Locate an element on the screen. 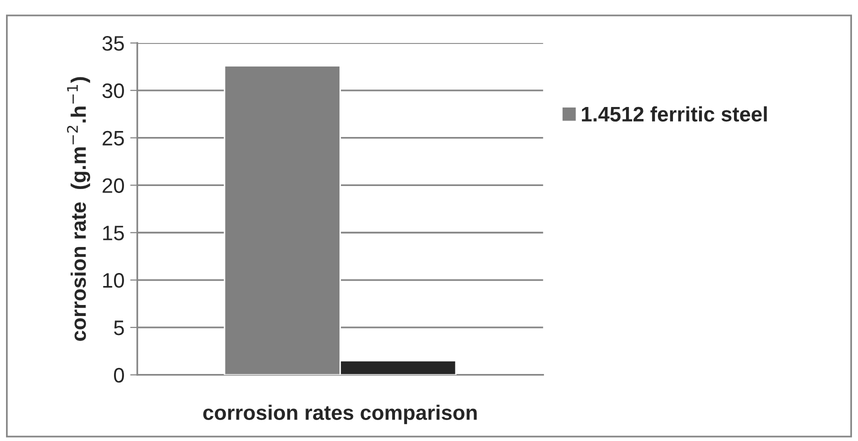  y-tick-label: 25 is located at coordinates (113, 138).